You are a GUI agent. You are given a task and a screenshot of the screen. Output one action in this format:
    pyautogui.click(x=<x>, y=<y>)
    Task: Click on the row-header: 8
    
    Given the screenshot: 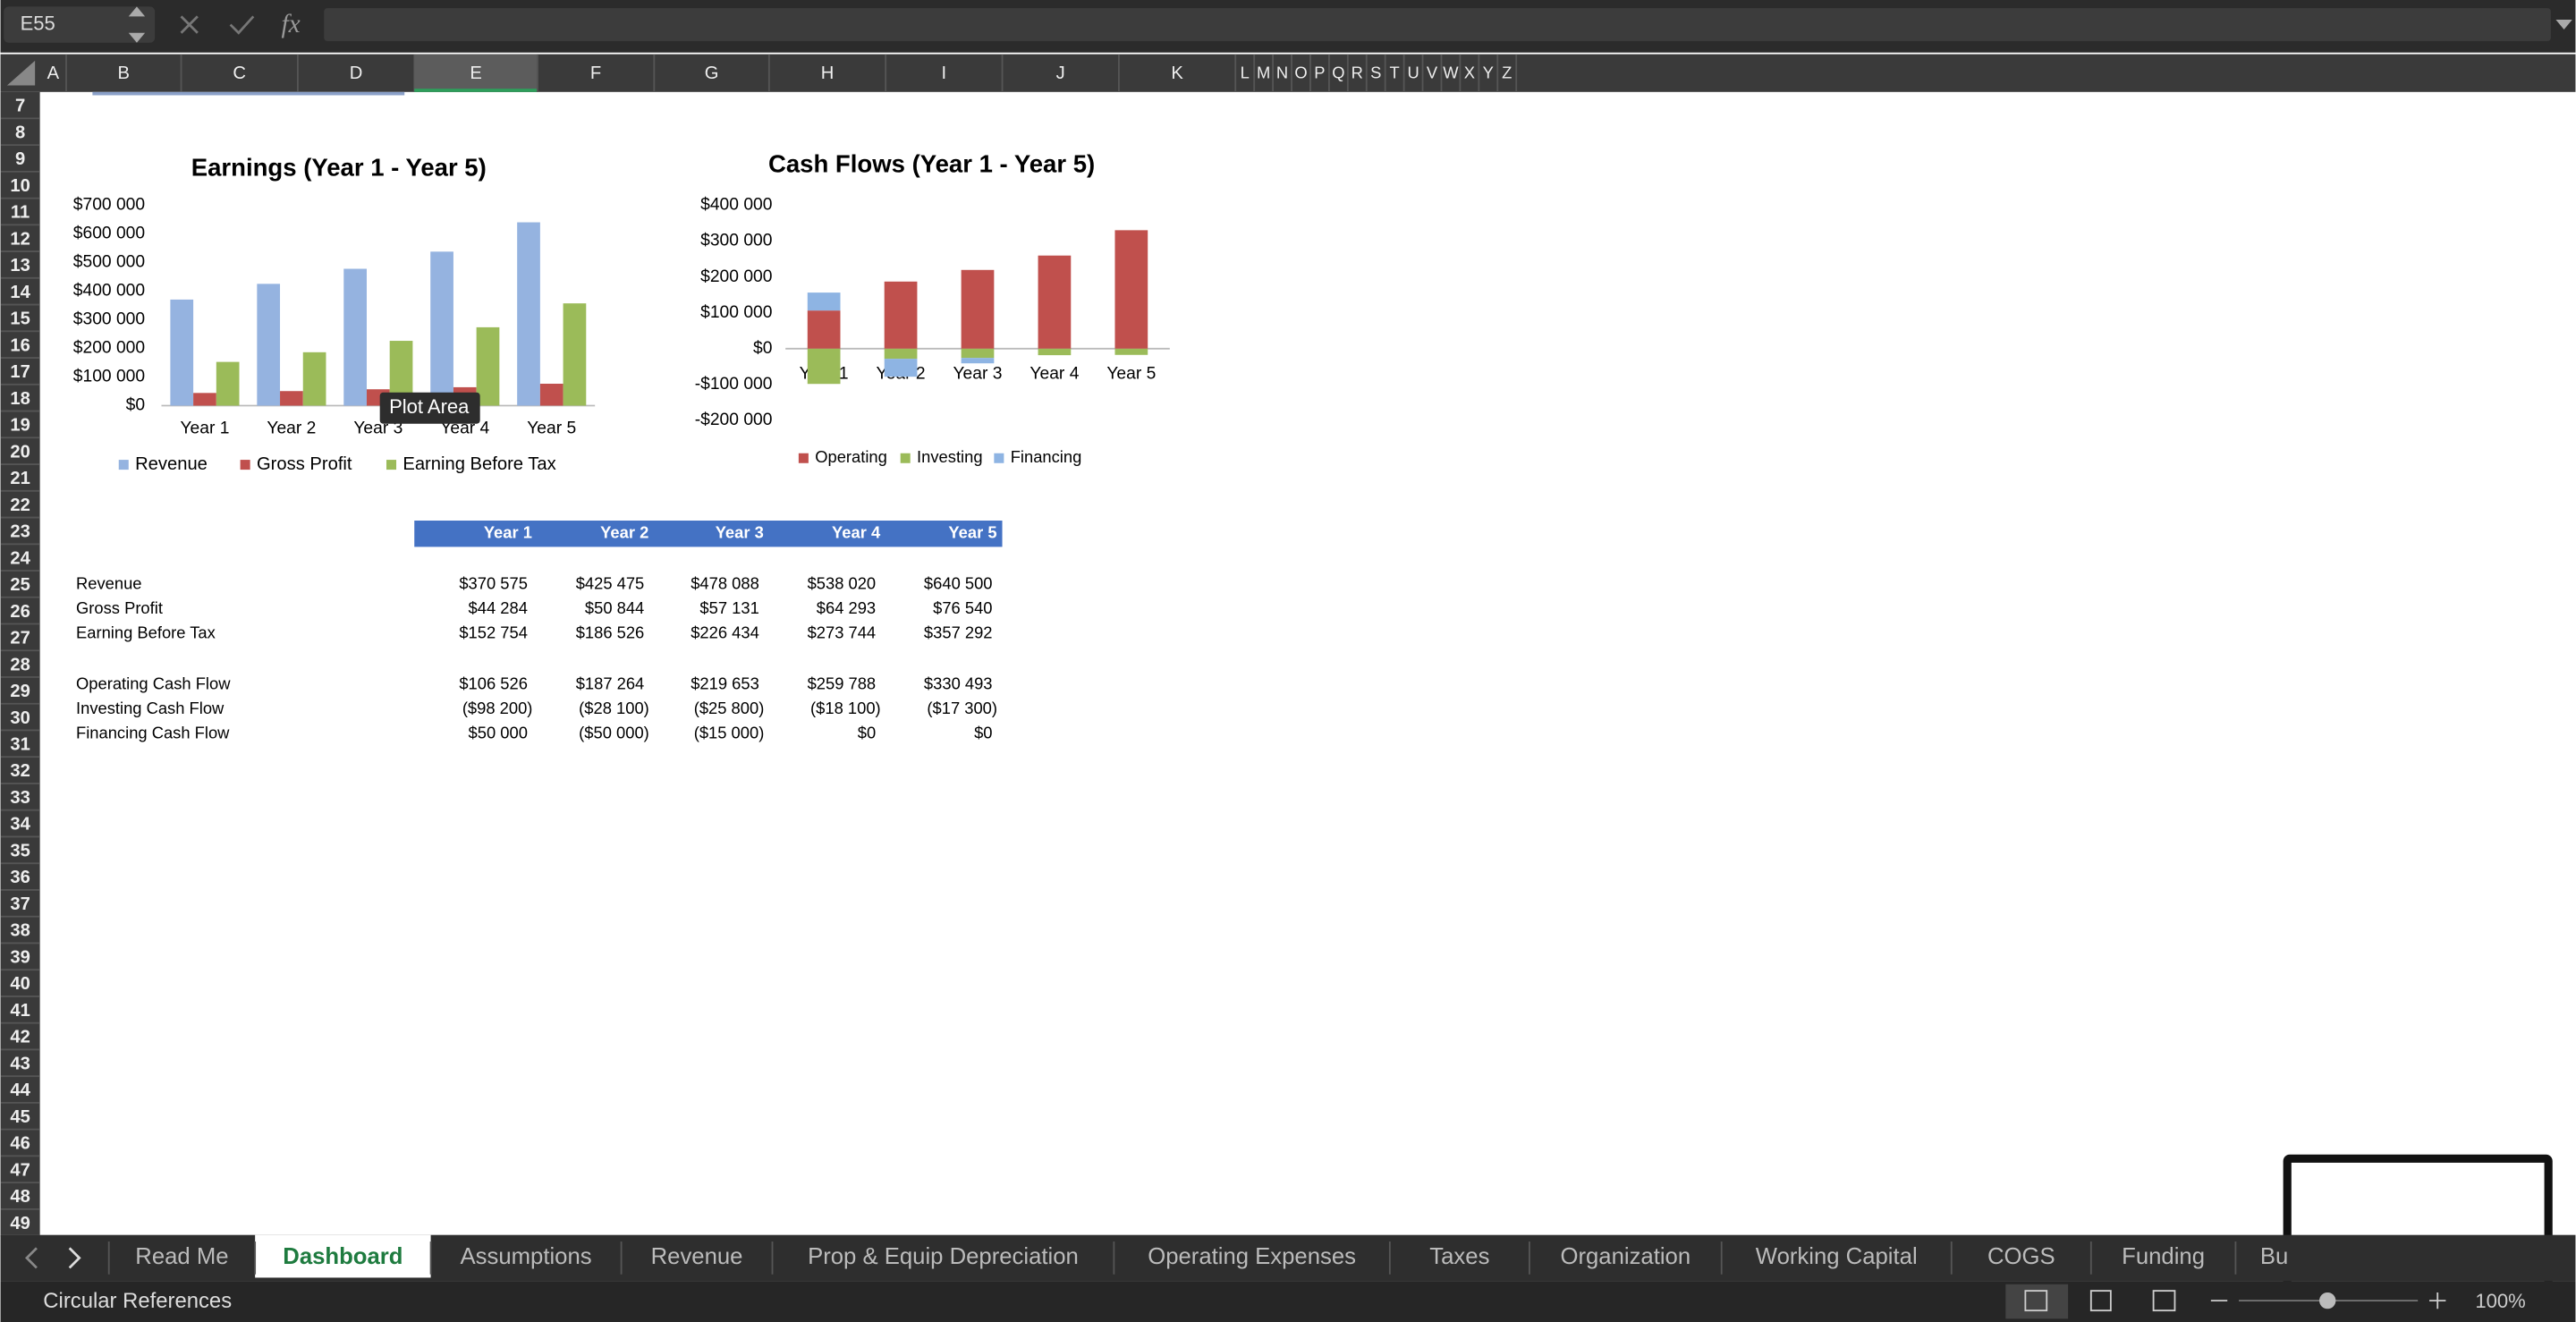 What is the action you would take?
    pyautogui.click(x=20, y=132)
    